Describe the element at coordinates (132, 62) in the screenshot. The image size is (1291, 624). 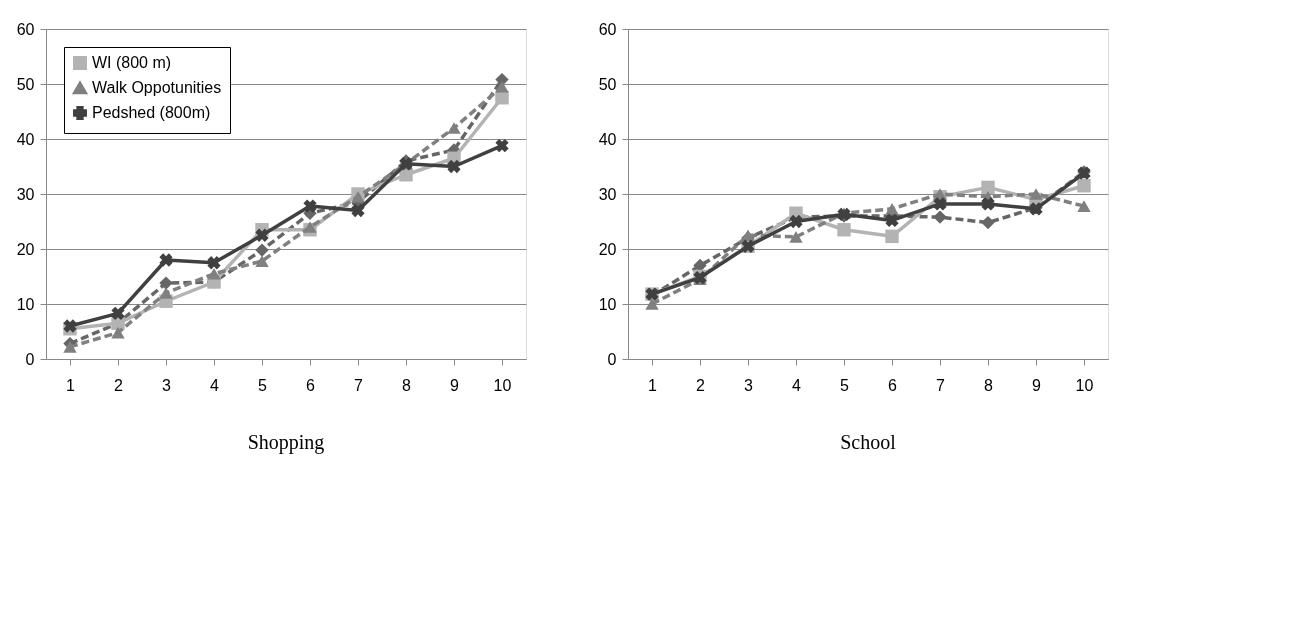
I see `legend-label: WI (800 m)` at that location.